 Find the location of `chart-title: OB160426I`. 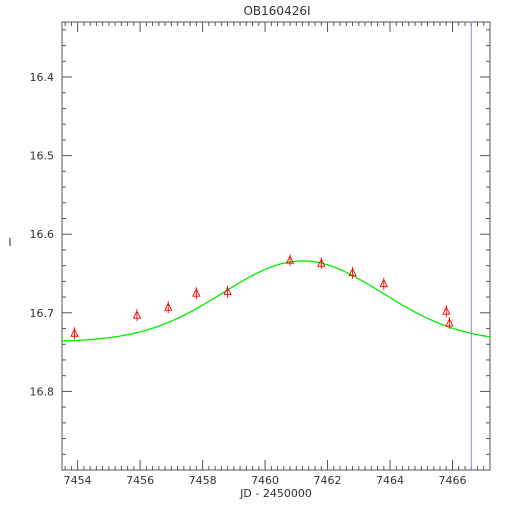

chart-title: OB160426I is located at coordinates (276, 11).